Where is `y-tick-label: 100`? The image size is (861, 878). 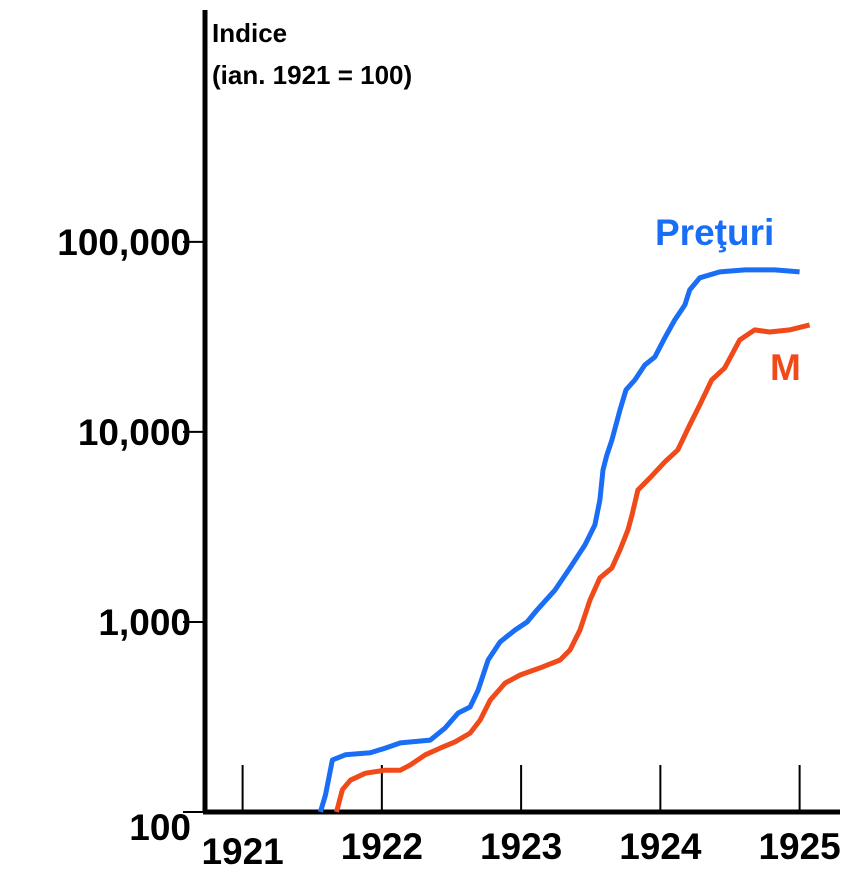 y-tick-label: 100 is located at coordinates (160, 827).